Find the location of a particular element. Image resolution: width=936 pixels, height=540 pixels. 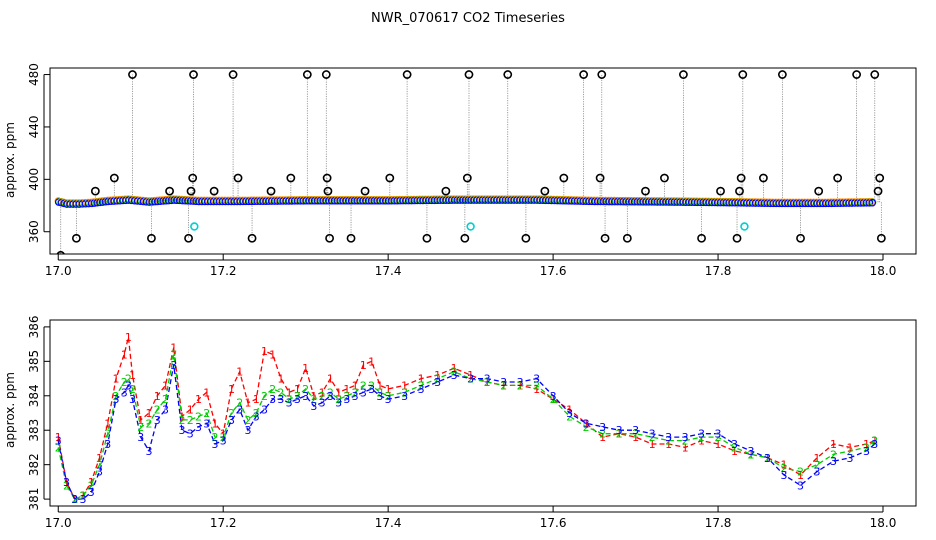

y-tick-label: 400 is located at coordinates (34, 179).